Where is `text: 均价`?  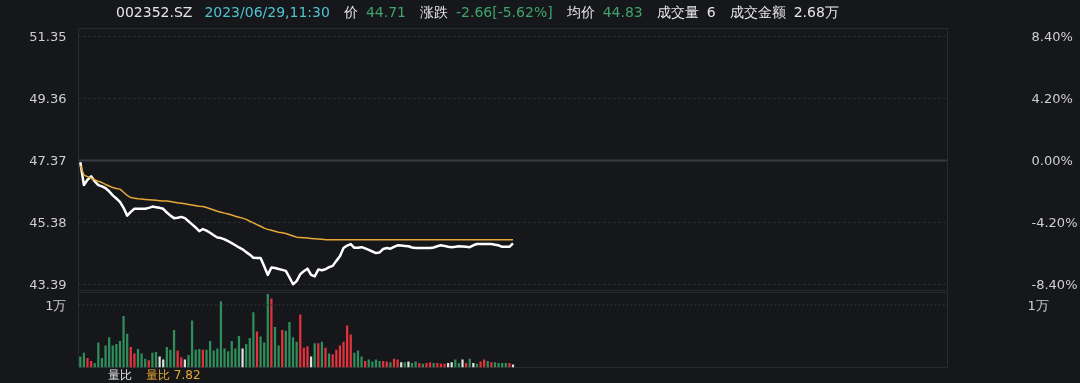 text: 均价 is located at coordinates (580, 12).